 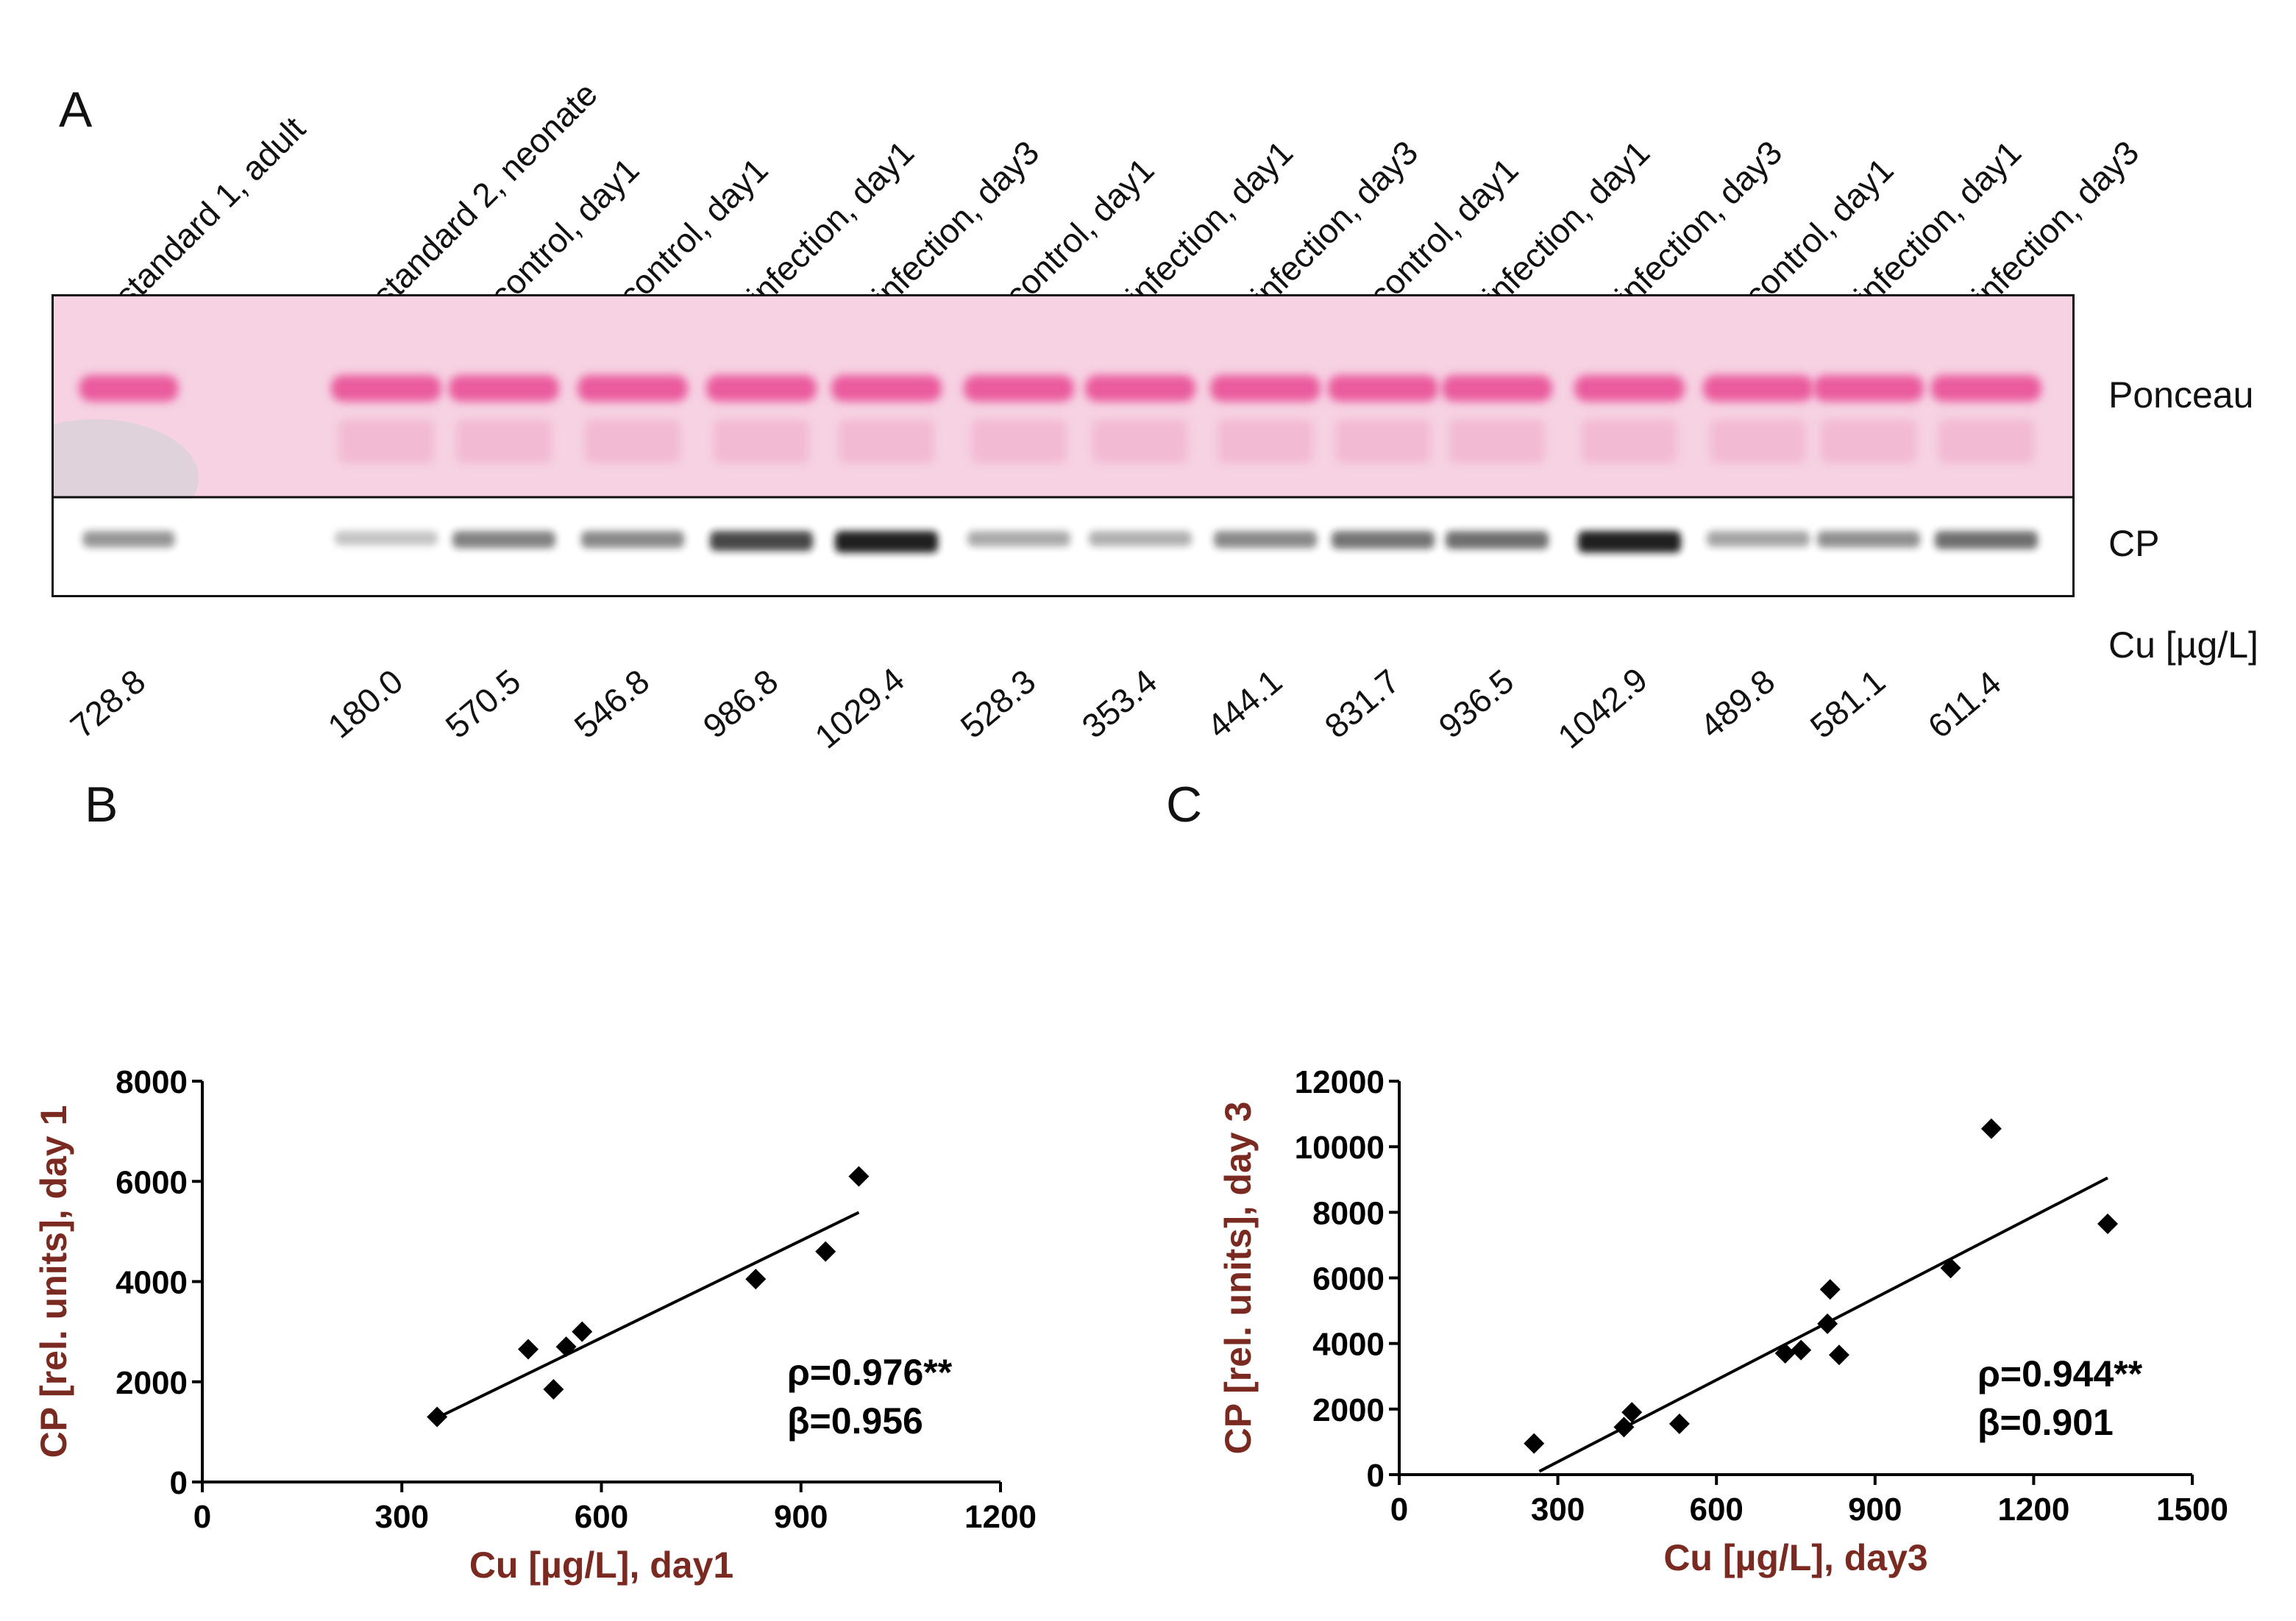 I want to click on cu-value: 986.8, so click(x=740, y=703).